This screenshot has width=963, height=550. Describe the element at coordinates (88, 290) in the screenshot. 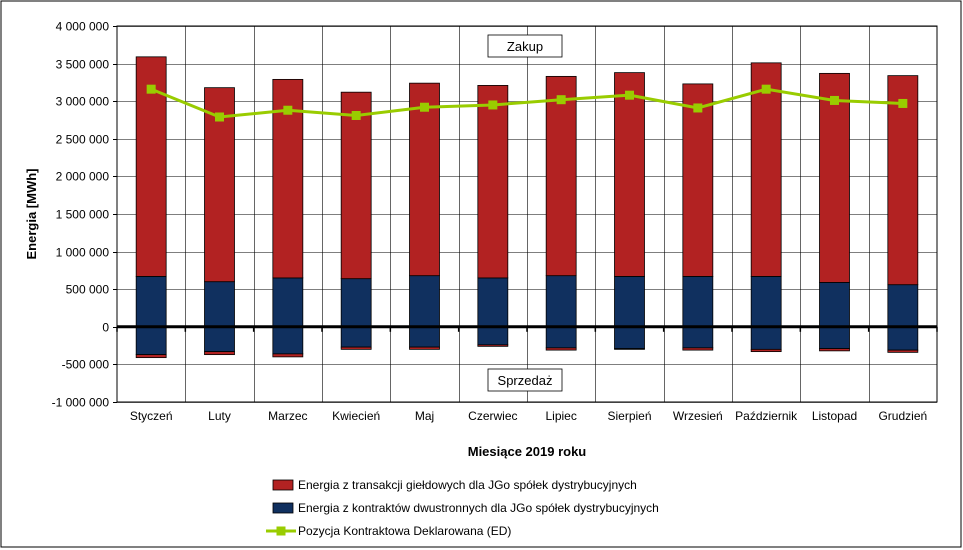

I see `y-tick-label: 500 000` at that location.